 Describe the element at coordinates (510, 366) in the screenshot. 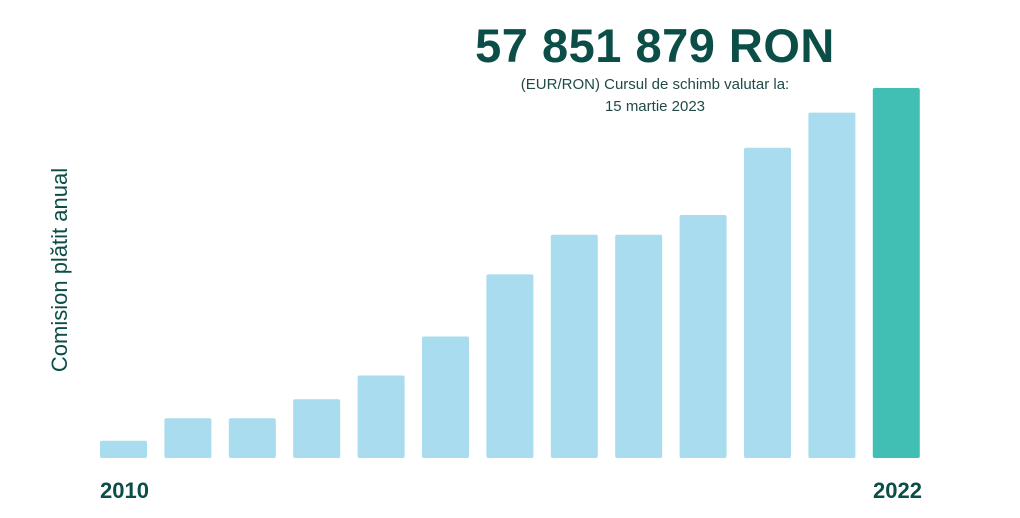

I see `bar-2016` at that location.